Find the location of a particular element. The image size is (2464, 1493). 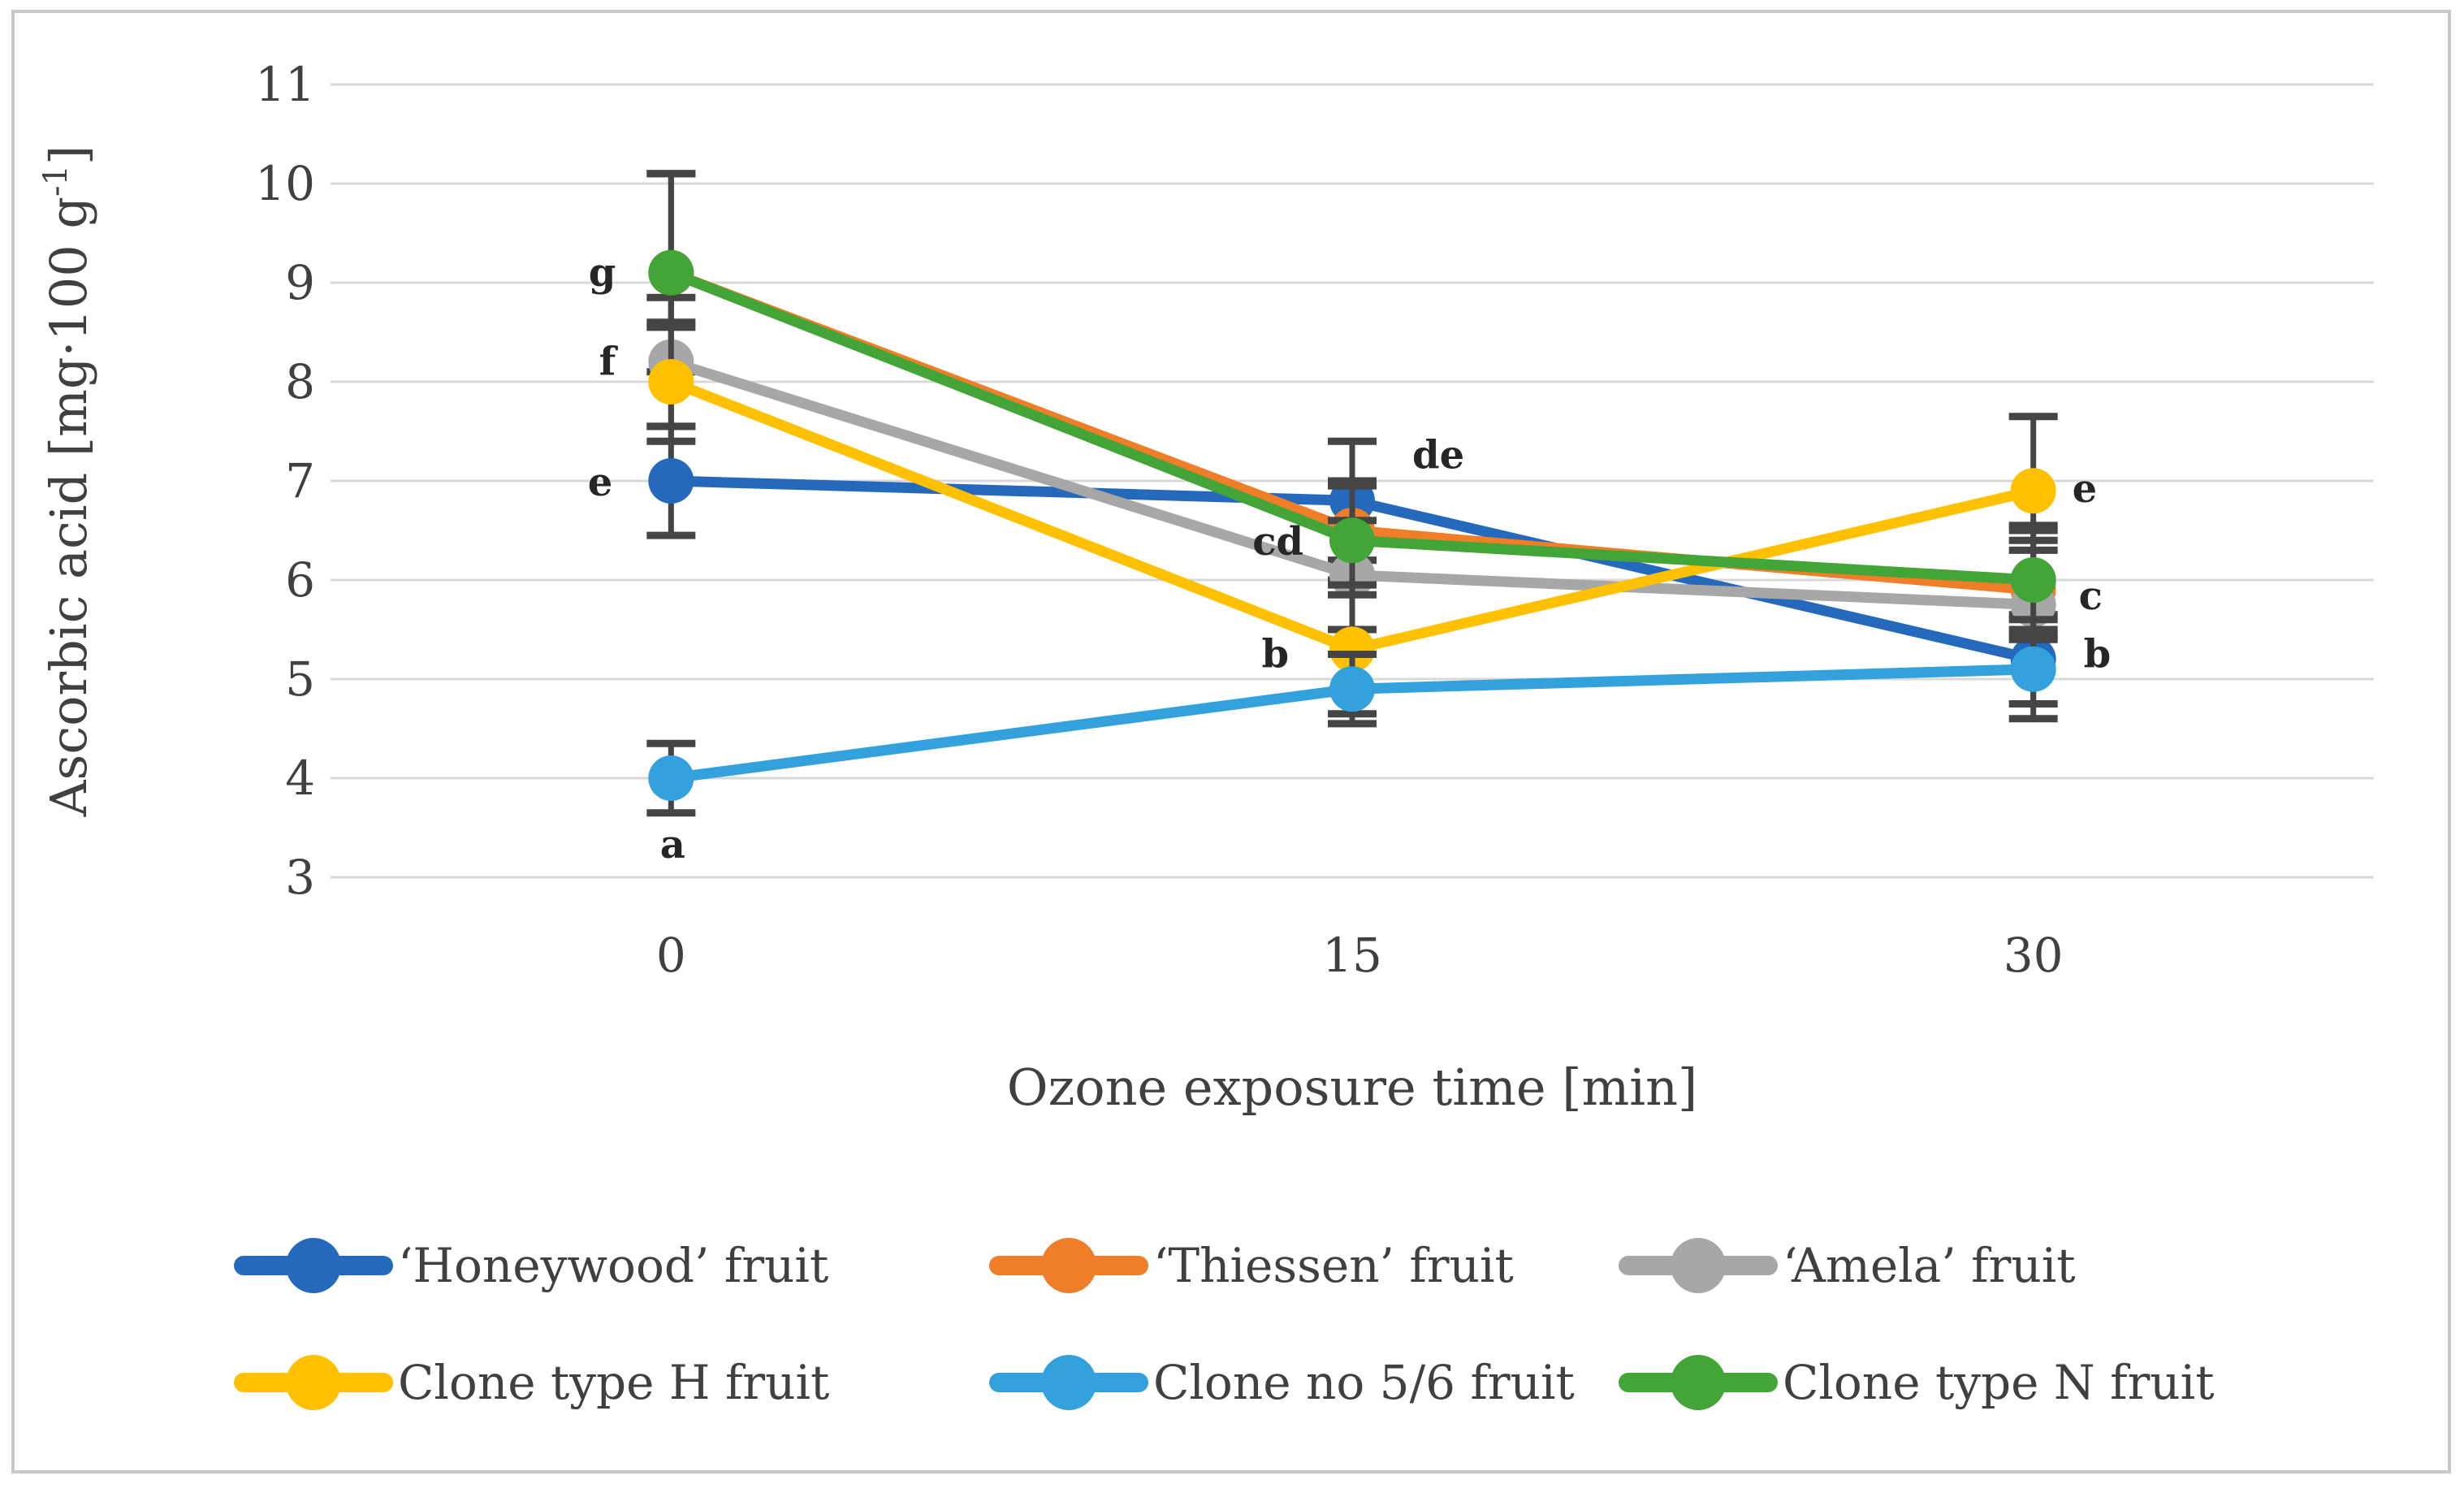

y-axis-title: Ascorbic acid [mg·100 g-1] is located at coordinates (67, 481).